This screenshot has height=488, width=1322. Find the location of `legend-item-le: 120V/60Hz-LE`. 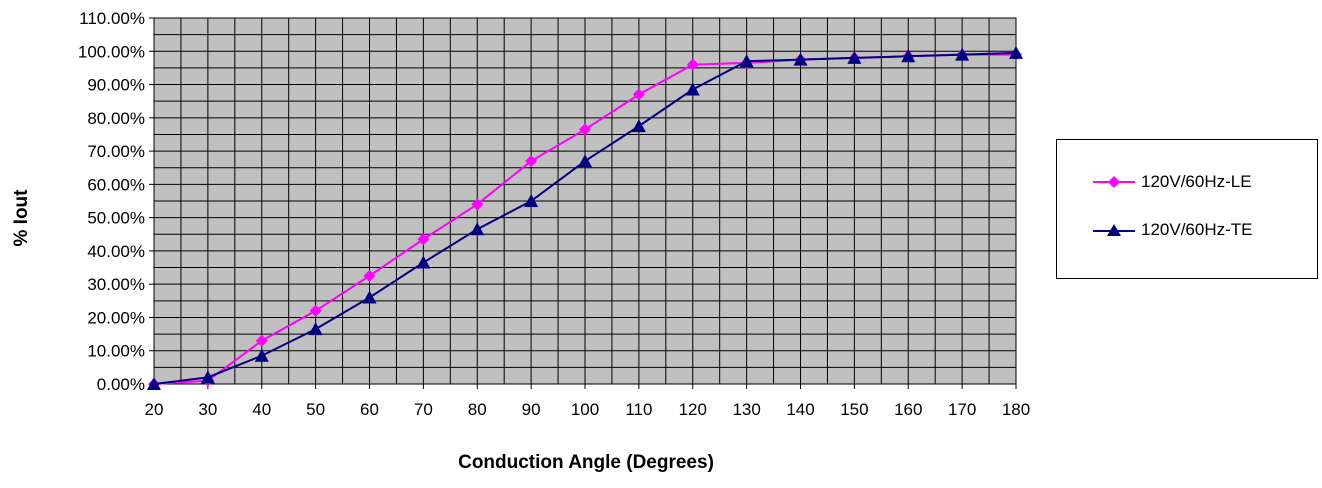

legend-item-le: 120V/60Hz-LE is located at coordinates (1171, 182).